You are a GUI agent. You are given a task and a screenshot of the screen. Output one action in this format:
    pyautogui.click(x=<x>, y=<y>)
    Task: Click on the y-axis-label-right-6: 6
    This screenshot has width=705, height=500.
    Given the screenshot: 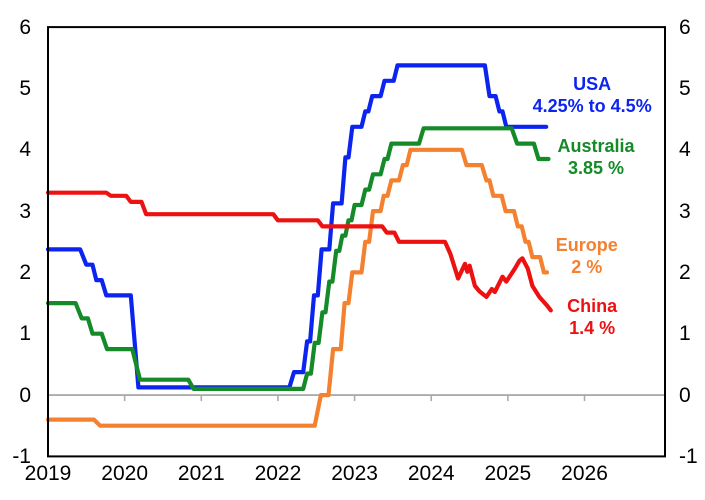 What is the action you would take?
    pyautogui.click(x=685, y=27)
    